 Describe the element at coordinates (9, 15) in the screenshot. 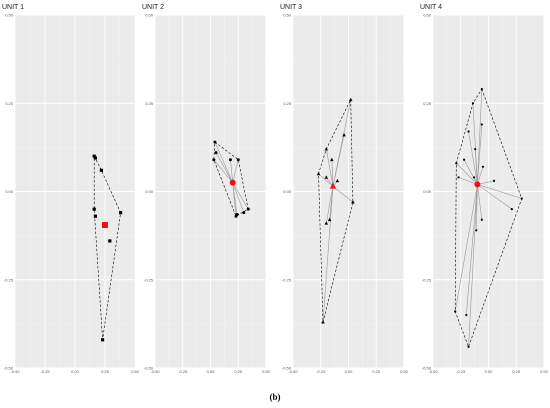

I see `y-tick-label: 0.50` at that location.